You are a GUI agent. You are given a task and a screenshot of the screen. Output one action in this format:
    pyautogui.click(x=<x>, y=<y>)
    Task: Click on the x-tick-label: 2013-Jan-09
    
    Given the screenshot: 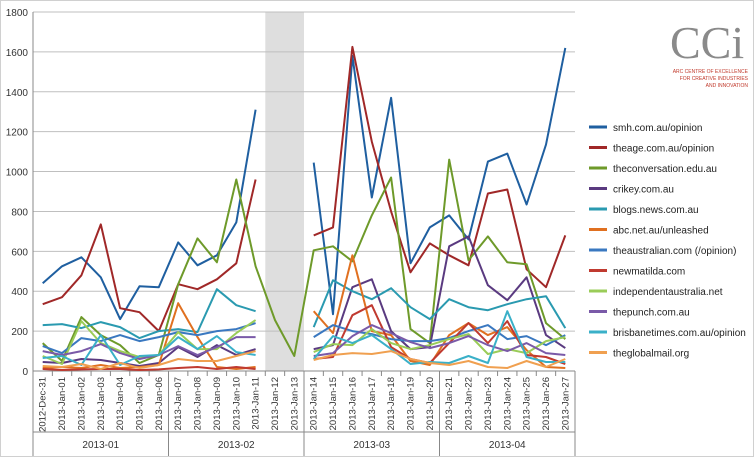 What is the action you would take?
    pyautogui.click(x=217, y=403)
    